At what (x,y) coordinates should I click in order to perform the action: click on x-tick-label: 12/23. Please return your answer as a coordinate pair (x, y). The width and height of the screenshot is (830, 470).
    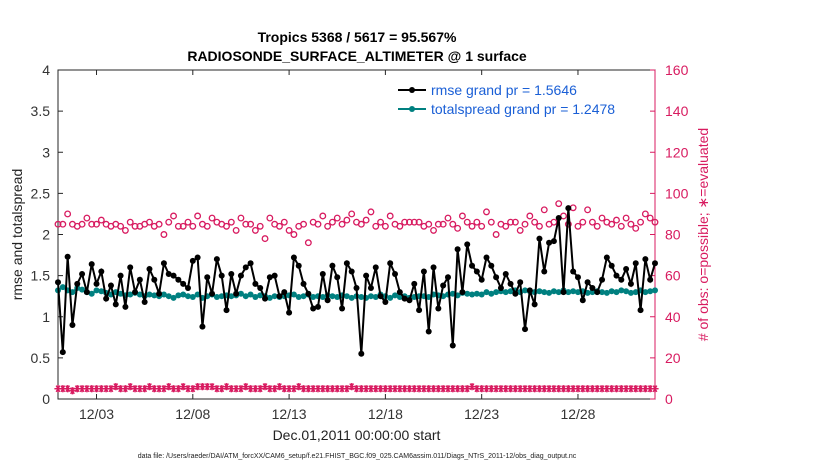
    Looking at the image, I should click on (481, 414).